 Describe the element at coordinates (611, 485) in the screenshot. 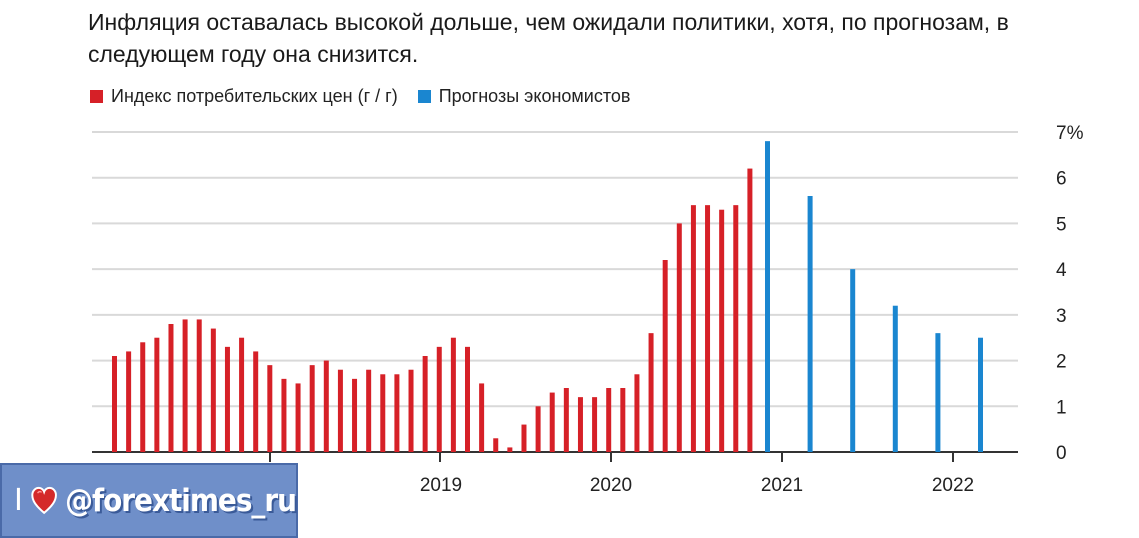

I see `x-tick-label: 2020` at that location.